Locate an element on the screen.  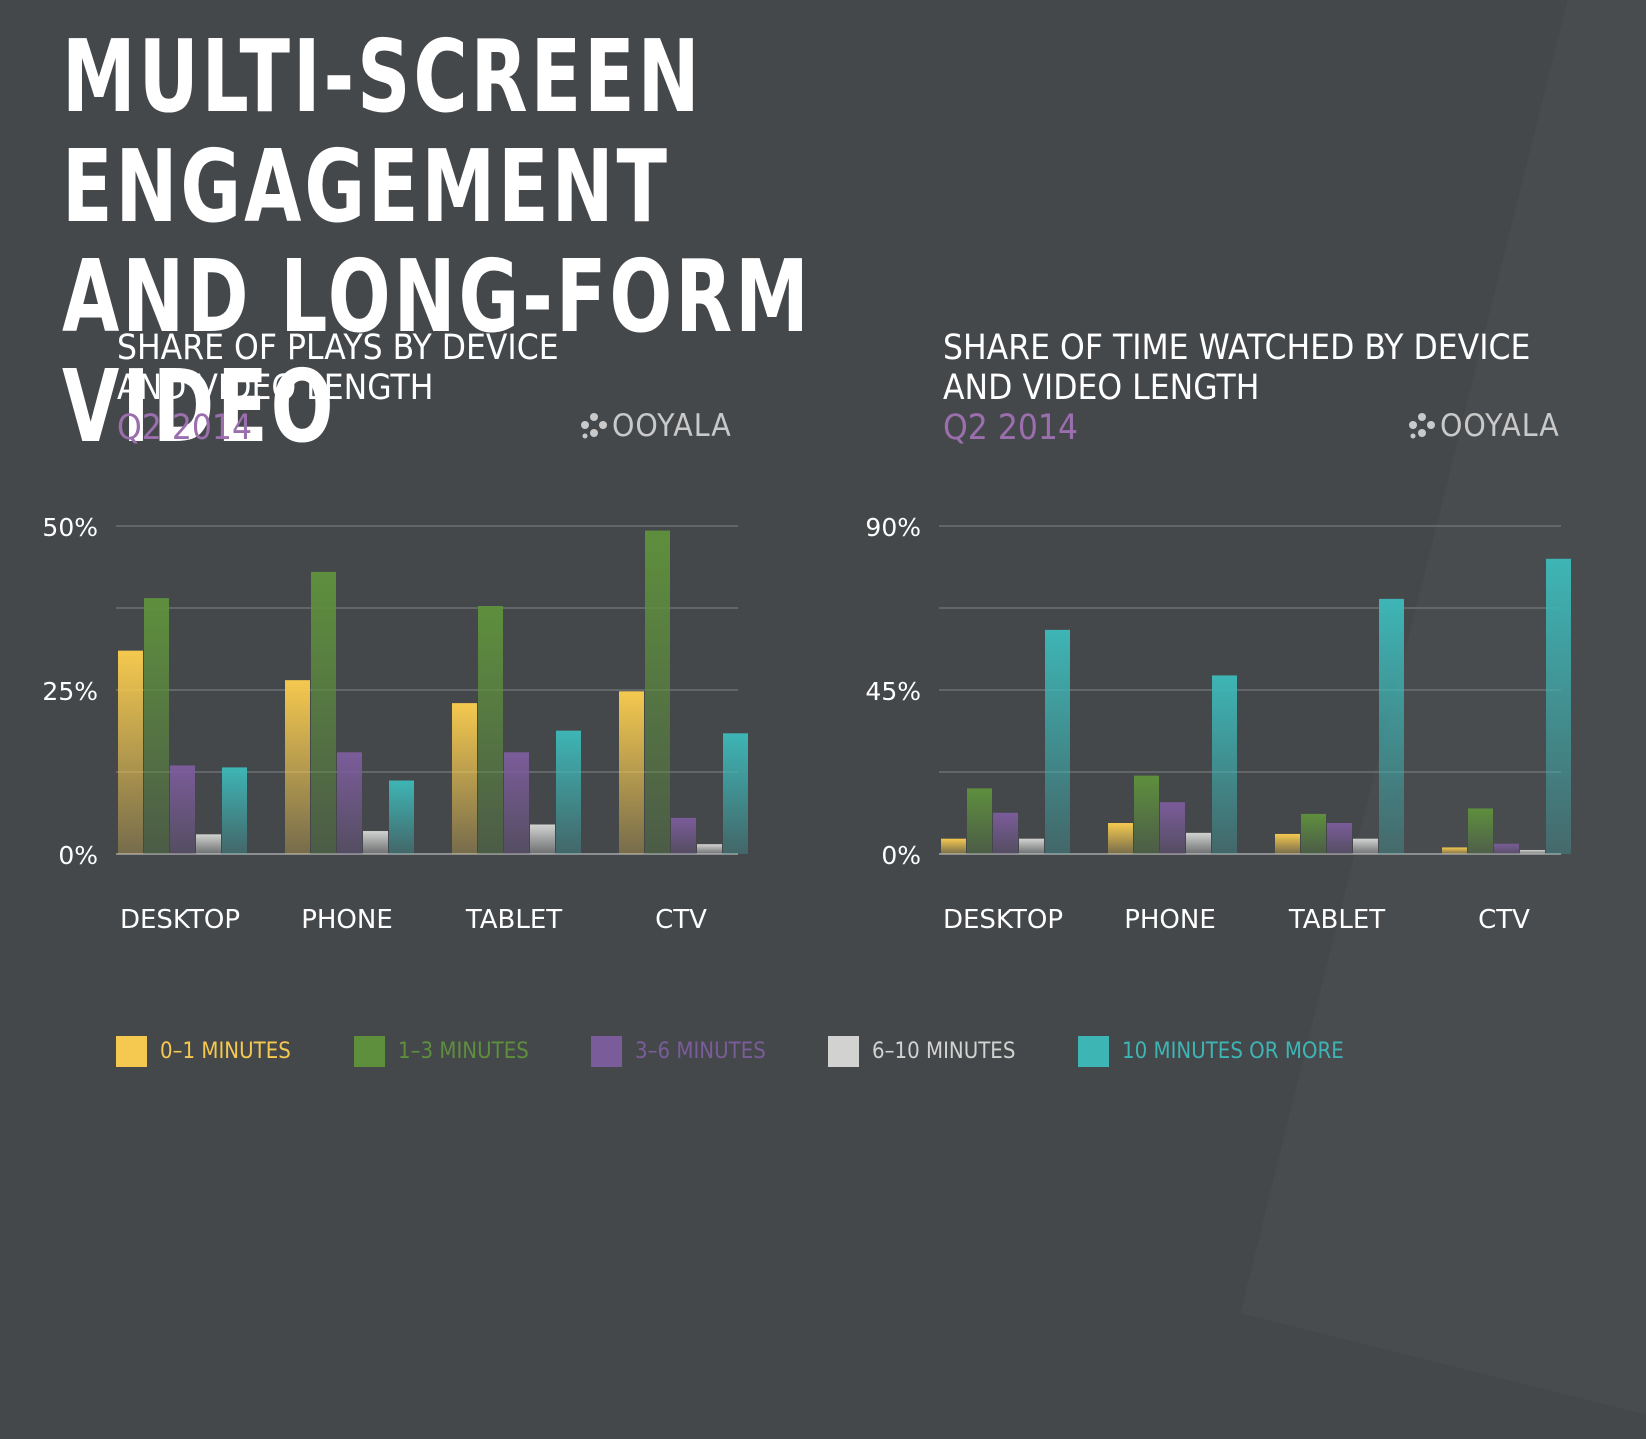
legend-label: 6–10 MINUTES is located at coordinates (944, 1051).